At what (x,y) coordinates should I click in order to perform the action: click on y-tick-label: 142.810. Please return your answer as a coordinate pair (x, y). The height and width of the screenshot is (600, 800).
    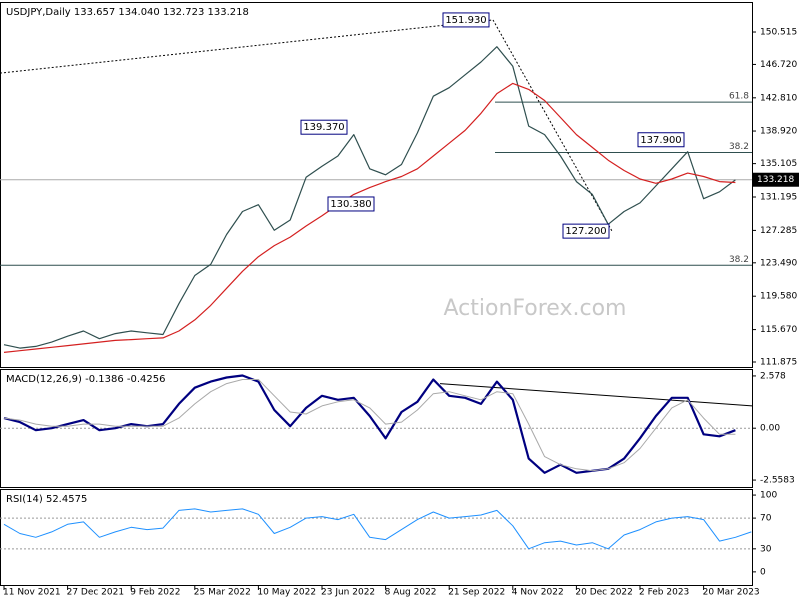
    Looking at the image, I should click on (778, 98).